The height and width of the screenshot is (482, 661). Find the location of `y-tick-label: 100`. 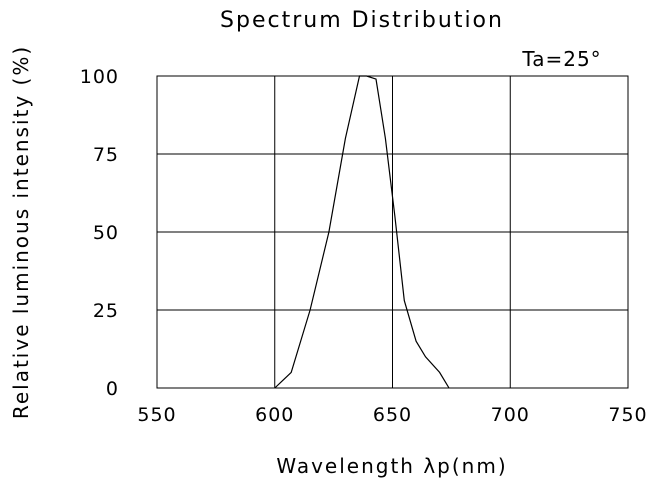

y-tick-label: 100 is located at coordinates (99, 77).